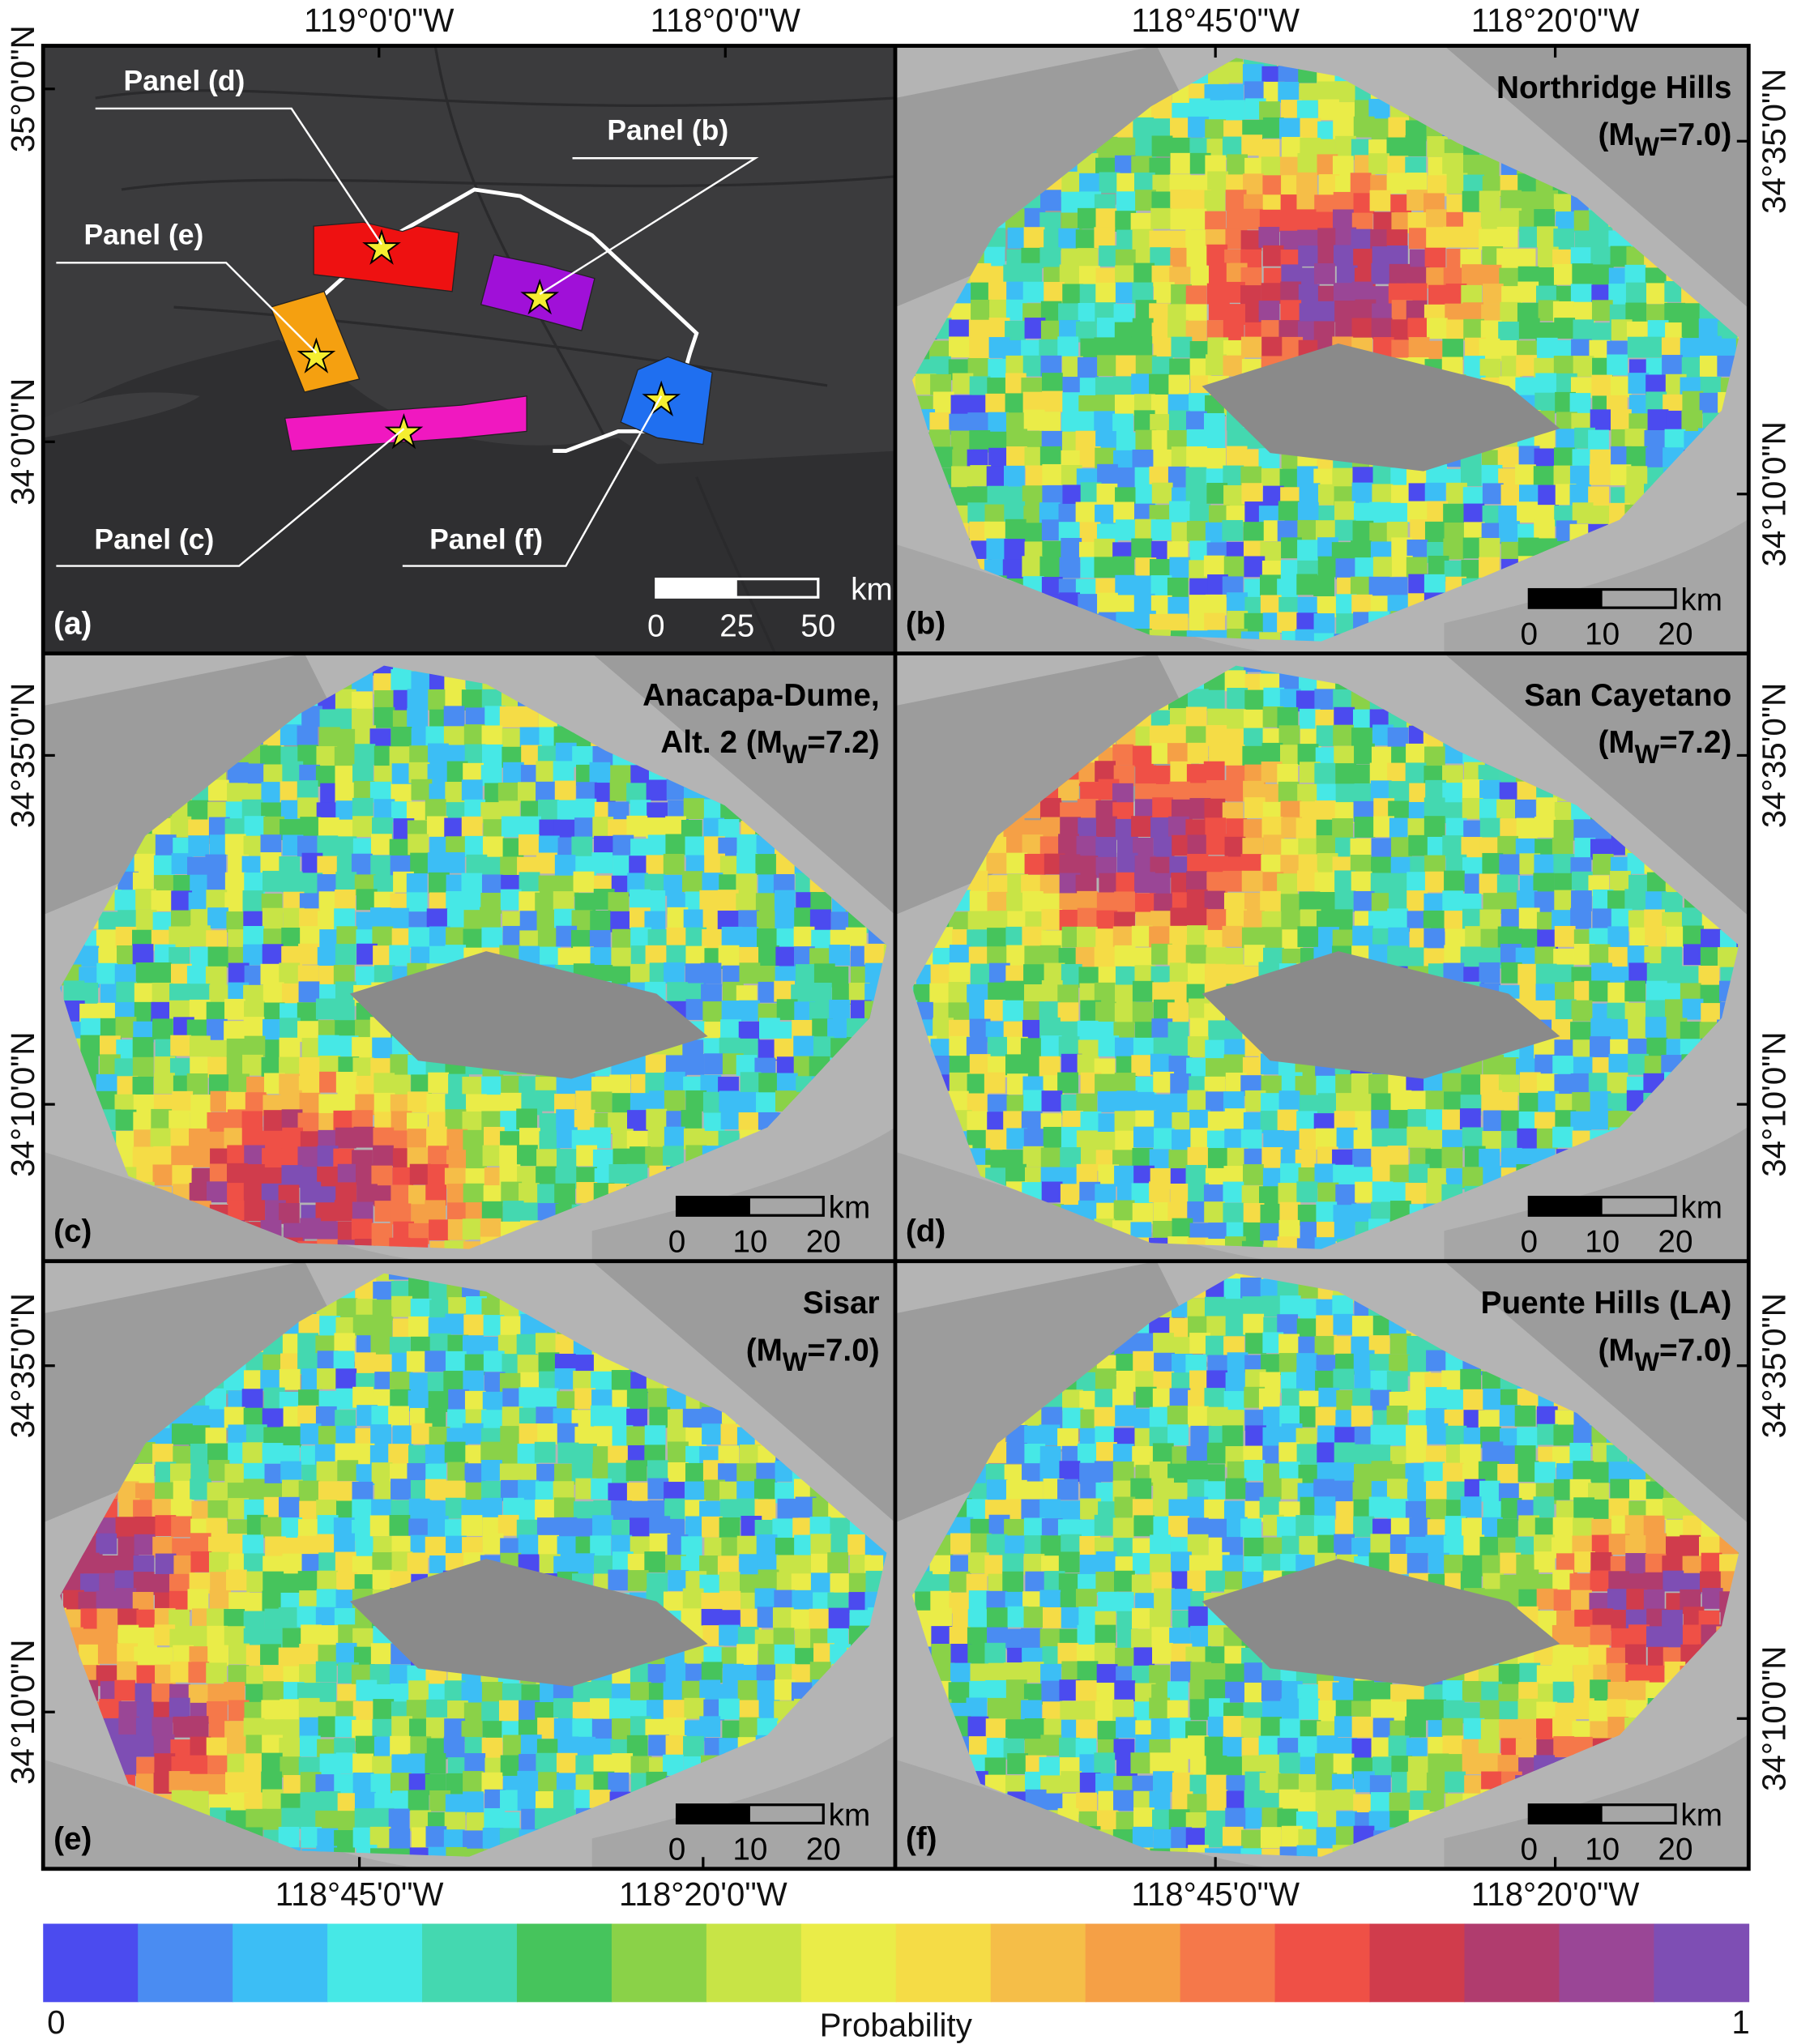 The image size is (1797, 2044). What do you see at coordinates (507, 320) in the screenshot?
I see `study-outline` at bounding box center [507, 320].